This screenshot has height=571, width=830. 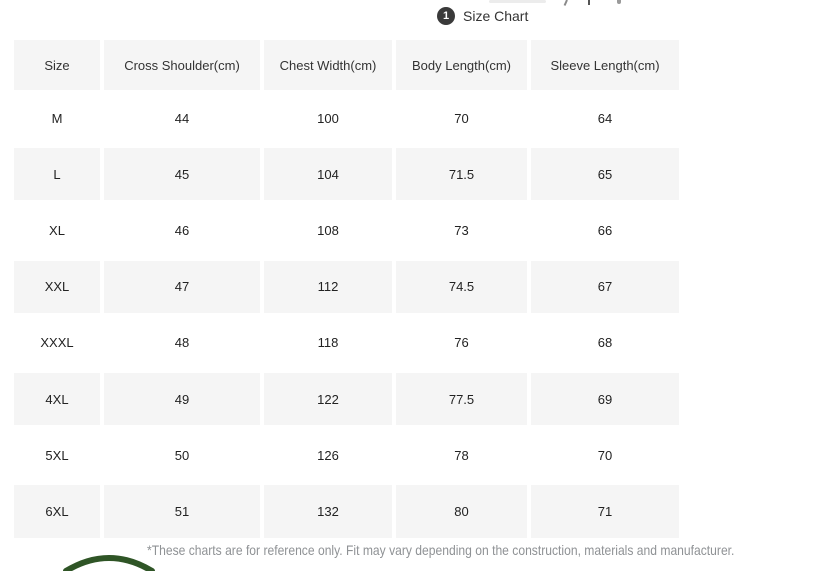 I want to click on size-label-cell: 4XL, so click(x=57, y=399).